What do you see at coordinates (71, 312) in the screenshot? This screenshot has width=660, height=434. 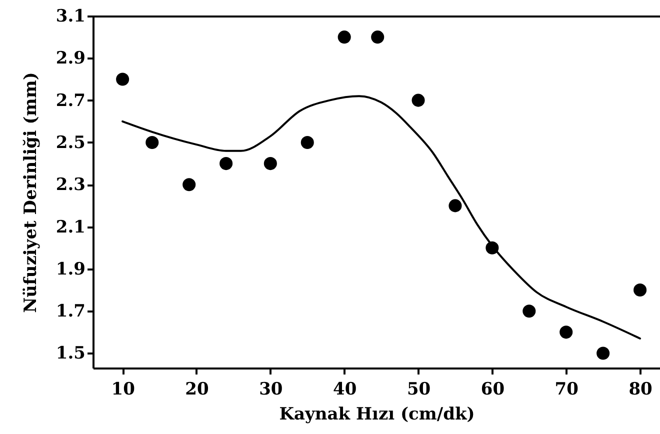 I see `y-tick-label: 1.7` at bounding box center [71, 312].